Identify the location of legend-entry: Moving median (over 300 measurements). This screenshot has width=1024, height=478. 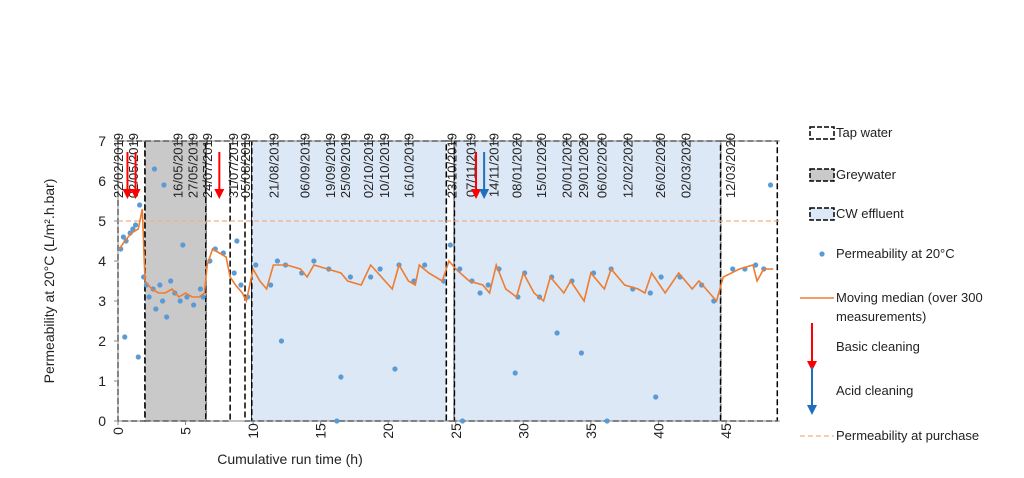
(909, 307).